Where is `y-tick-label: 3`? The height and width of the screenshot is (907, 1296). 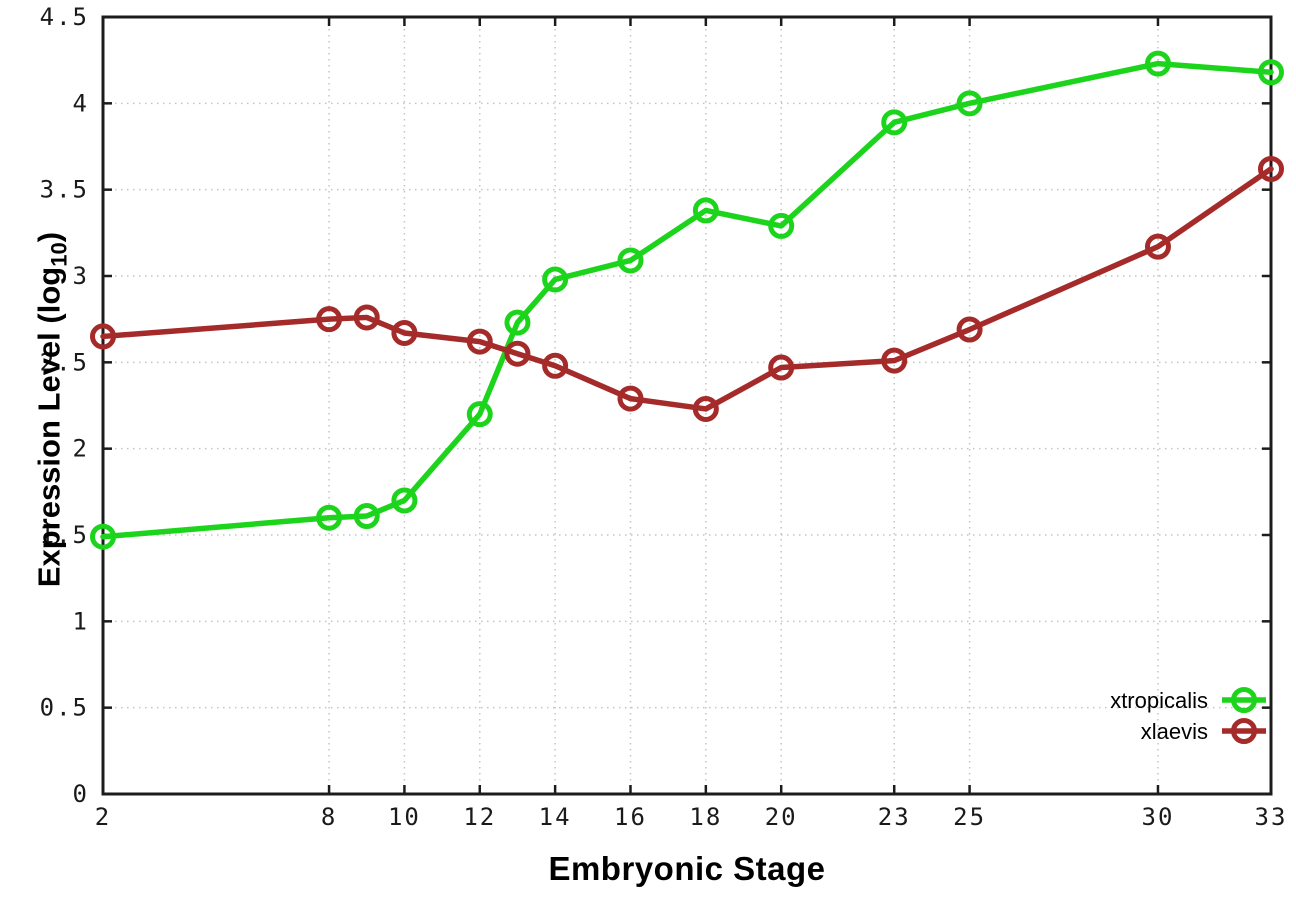 y-tick-label: 3 is located at coordinates (81, 276).